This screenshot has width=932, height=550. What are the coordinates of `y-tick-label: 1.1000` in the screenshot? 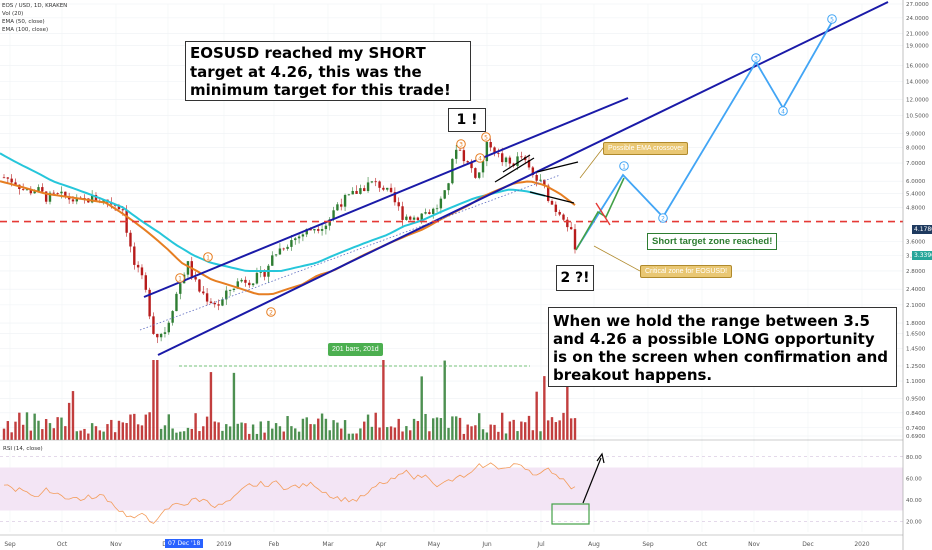 It's located at (916, 382).